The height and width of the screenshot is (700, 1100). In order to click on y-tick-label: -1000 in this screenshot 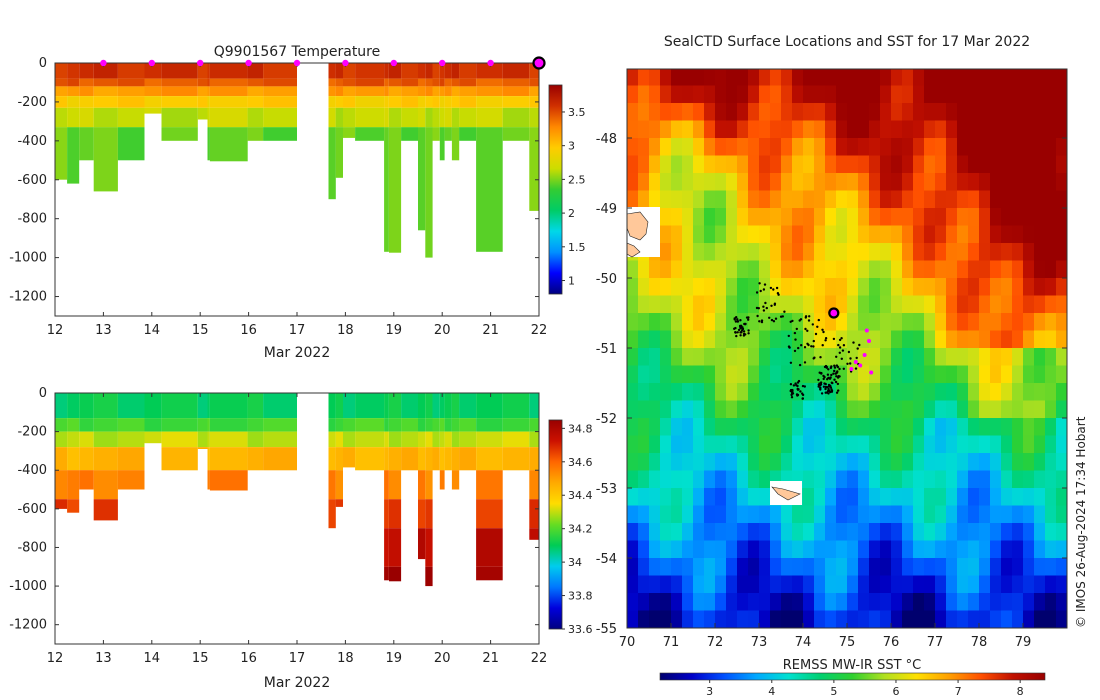, I will do `click(28, 258)`.